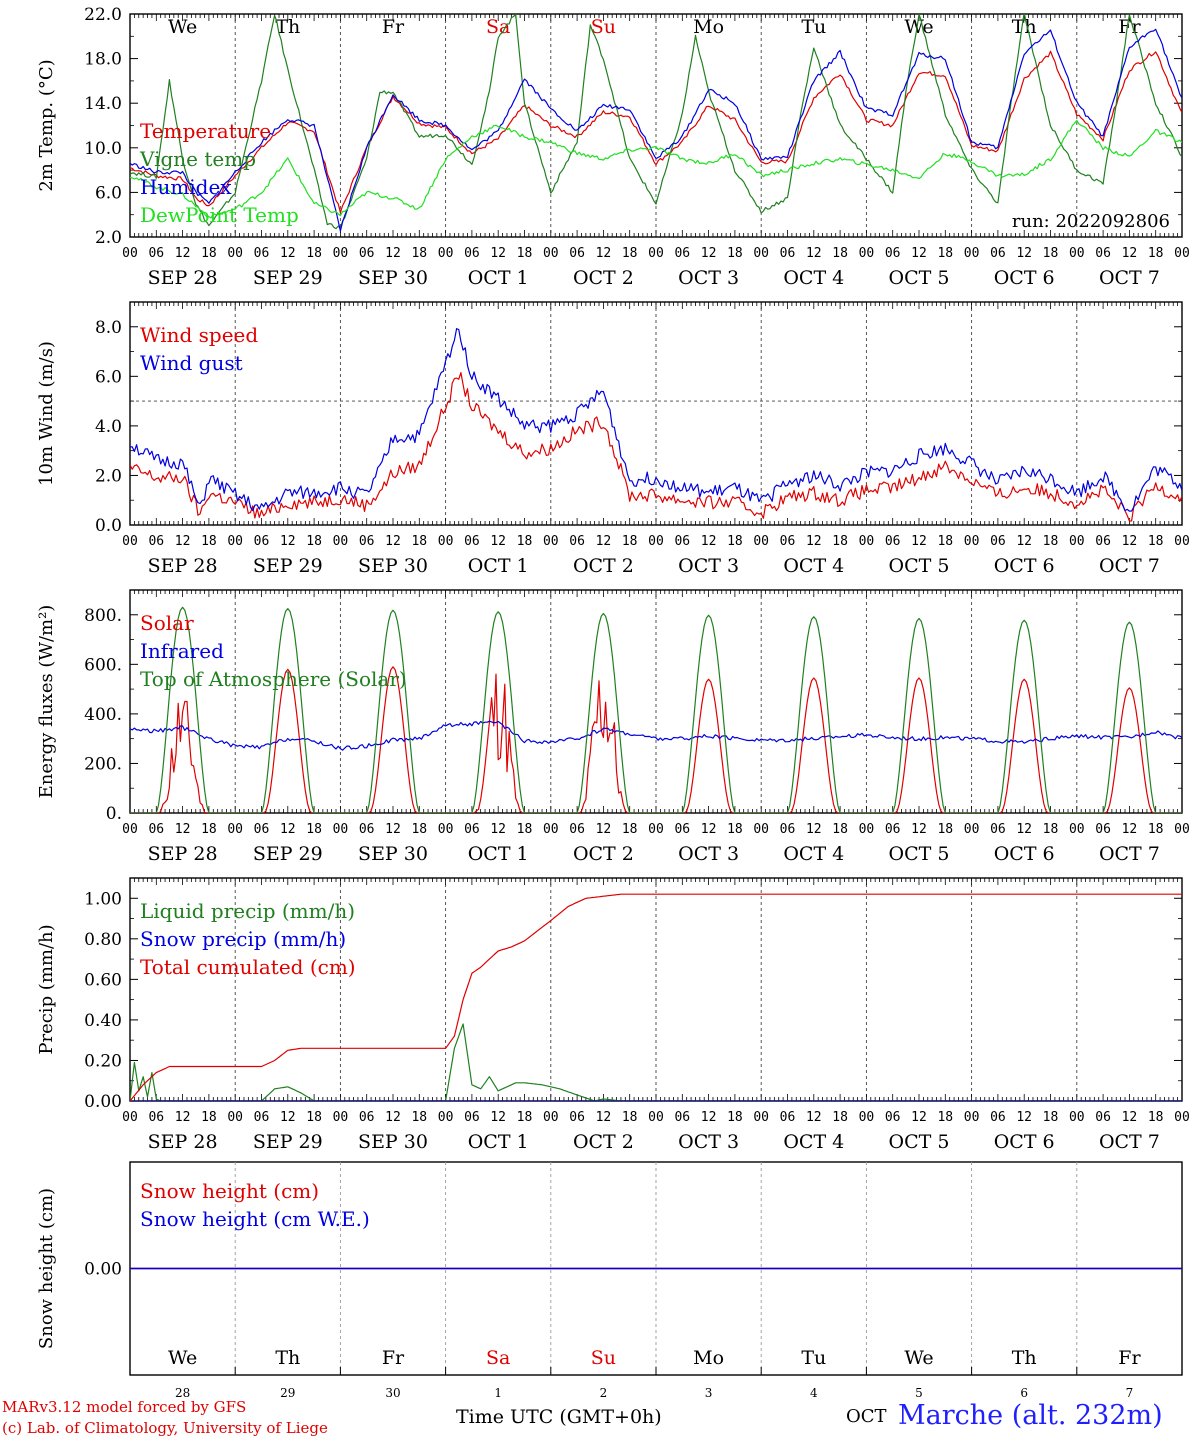 The width and height of the screenshot is (1194, 1440). Describe the element at coordinates (46, 989) in the screenshot. I see `y-axis-label: Precip (mm/h)` at that location.